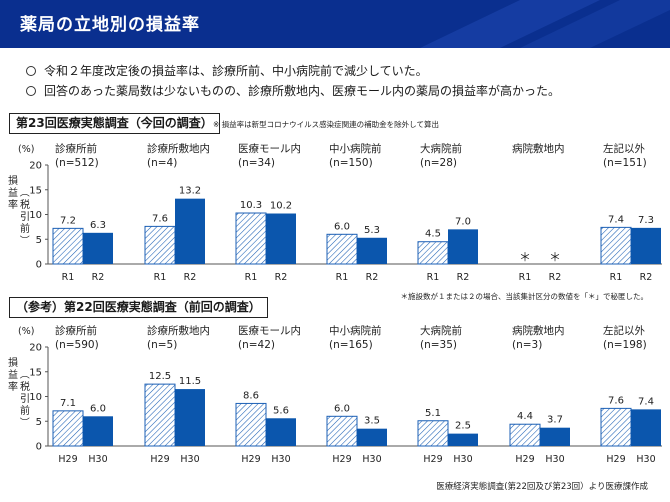 This screenshot has width=670, height=502. I want to click on count-label: (n=151), so click(625, 163).